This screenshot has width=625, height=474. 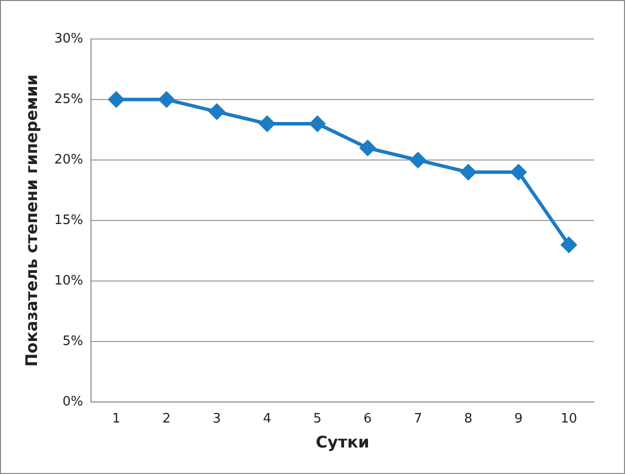 What do you see at coordinates (317, 418) in the screenshot?
I see `x-tick-label: 5` at bounding box center [317, 418].